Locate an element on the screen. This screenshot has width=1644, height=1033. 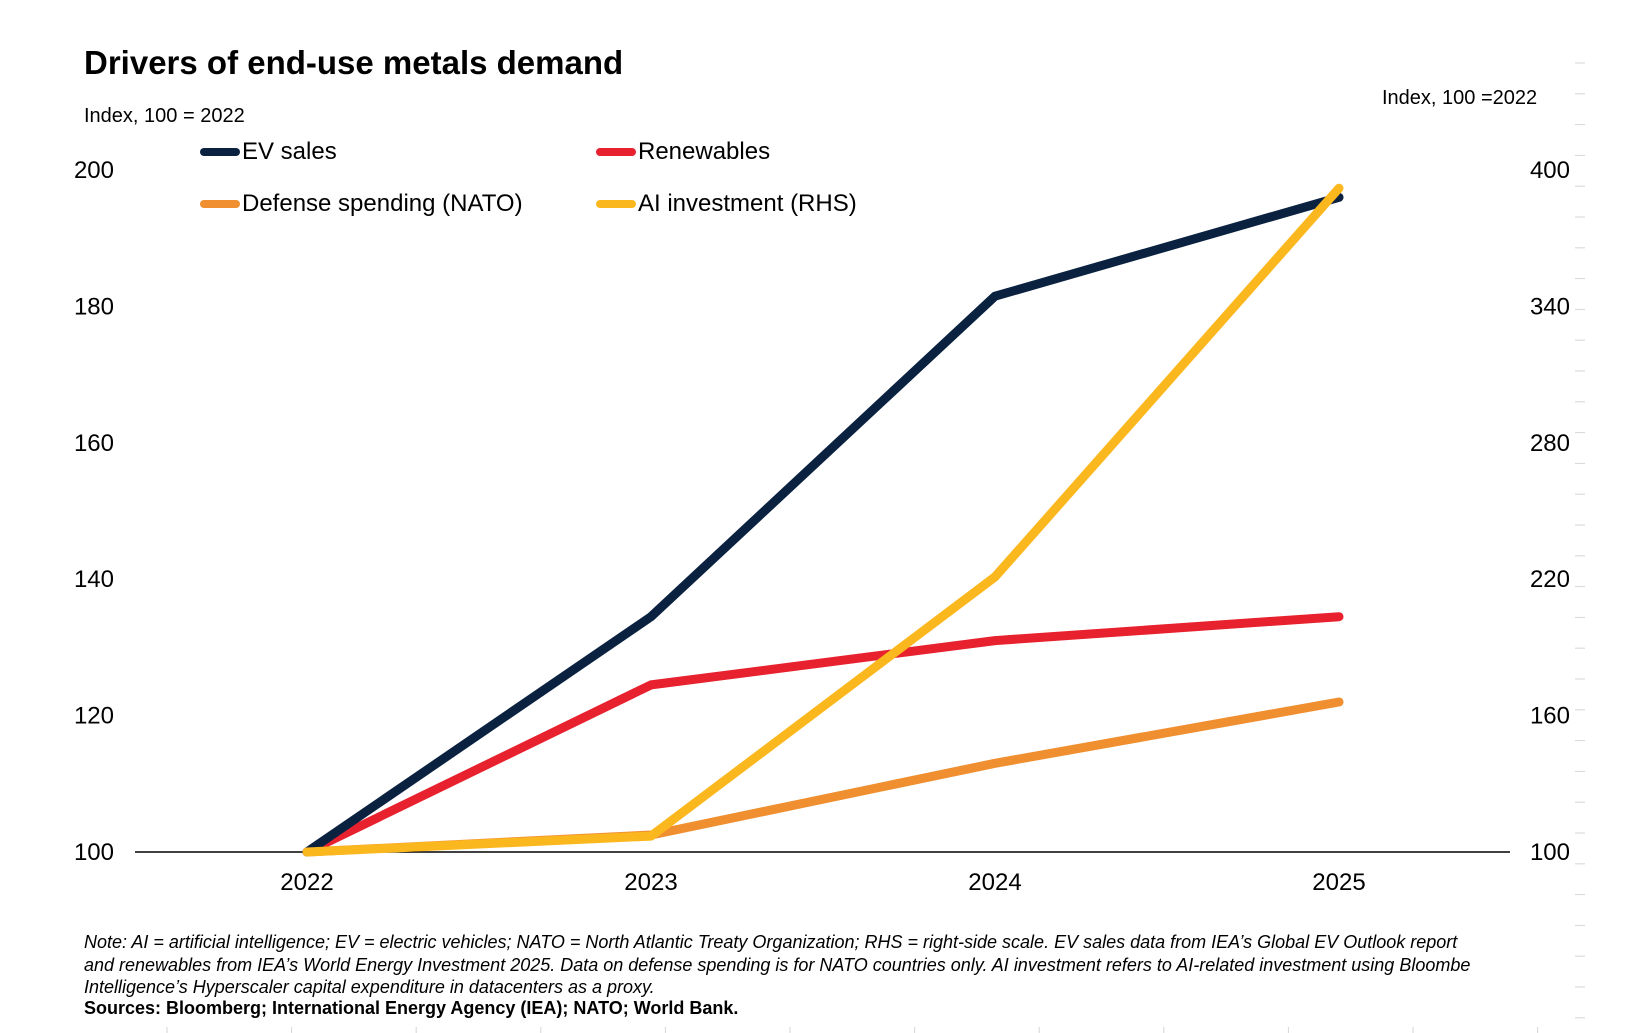
x-tick-label: 2023 is located at coordinates (650, 882).